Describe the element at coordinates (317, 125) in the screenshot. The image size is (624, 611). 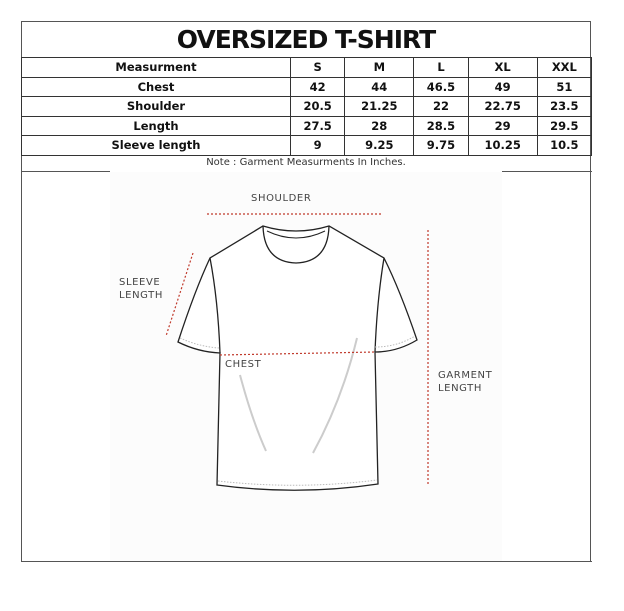
I see `cell: 27.5` at that location.